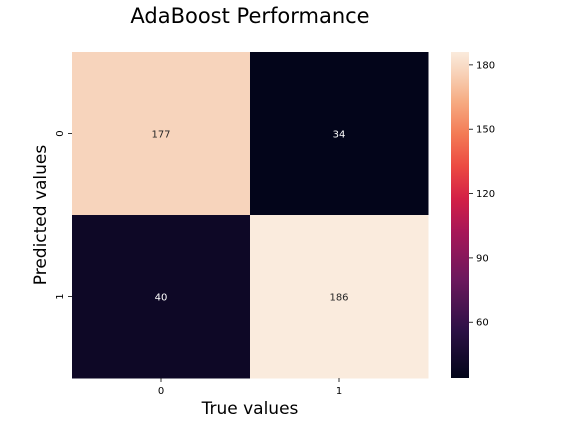  Describe the element at coordinates (485, 65) in the screenshot. I see `colorbar-tick-label: 180` at that location.